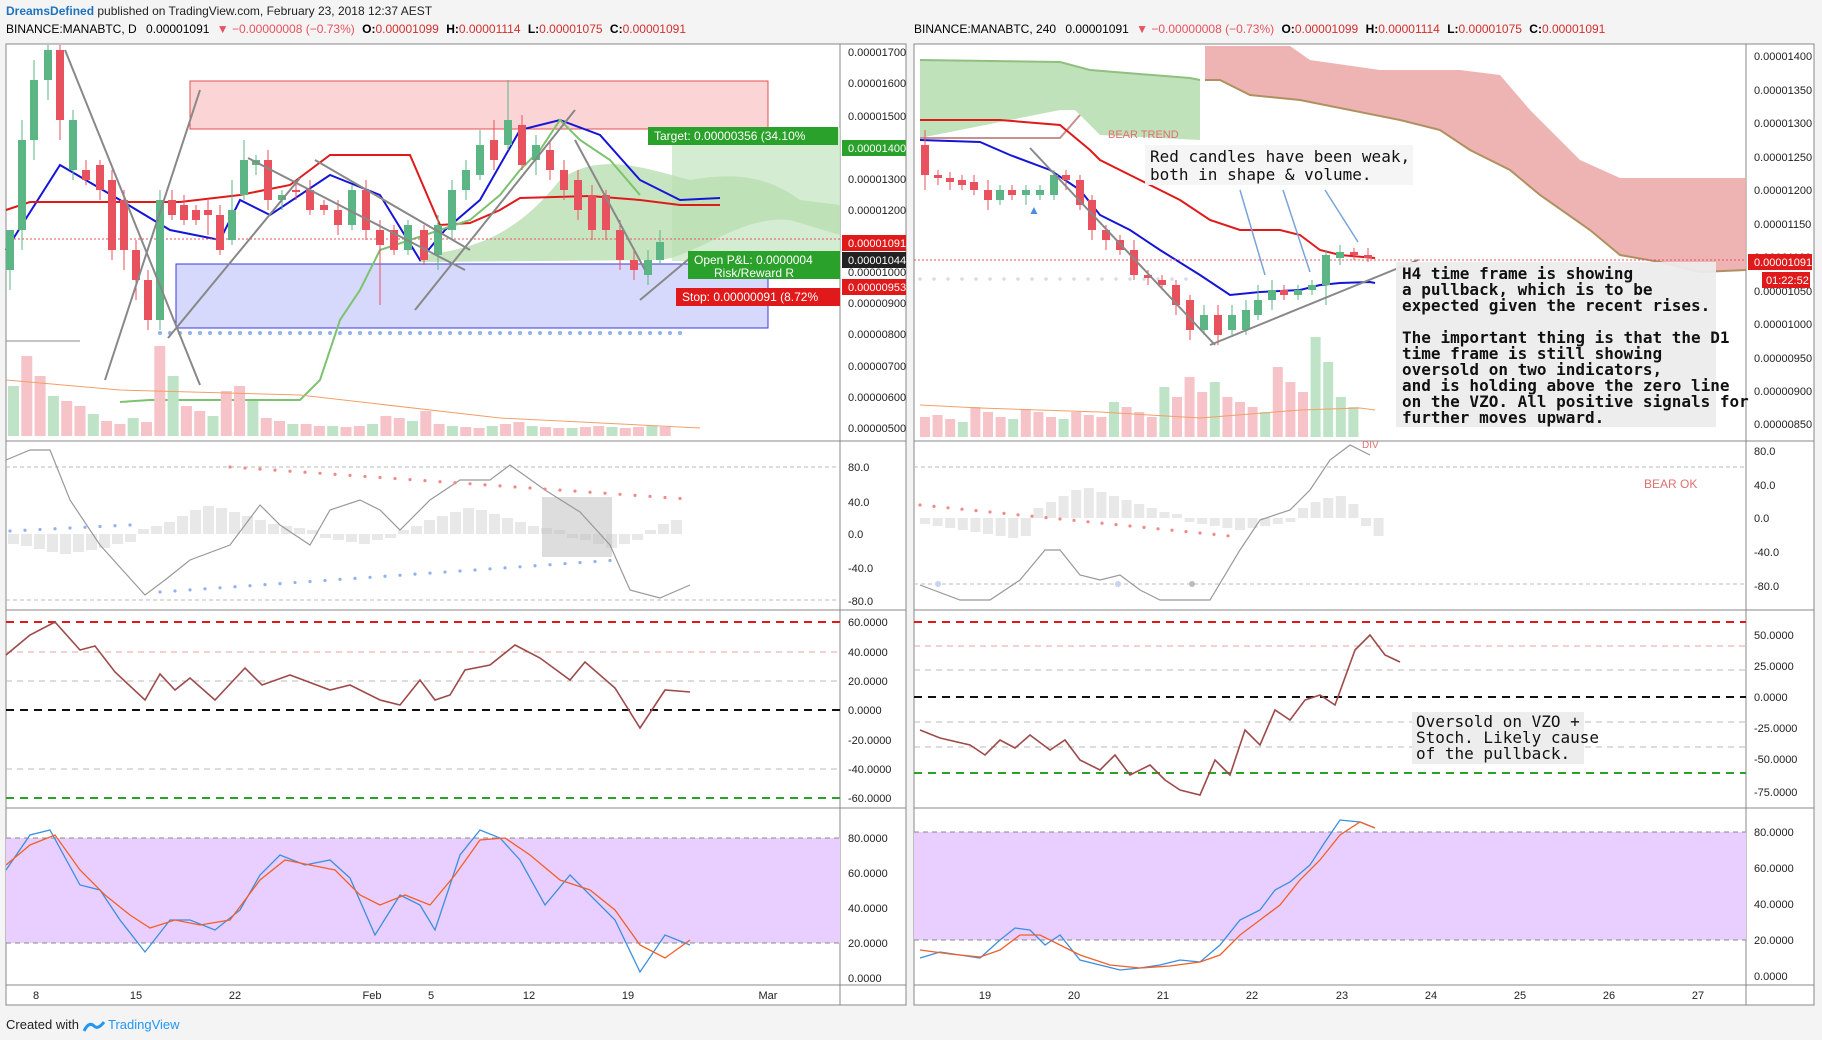 This screenshot has height=1040, width=1822. What do you see at coordinates (1609, 996) in the screenshot?
I see `time-tick-label: 26` at bounding box center [1609, 996].